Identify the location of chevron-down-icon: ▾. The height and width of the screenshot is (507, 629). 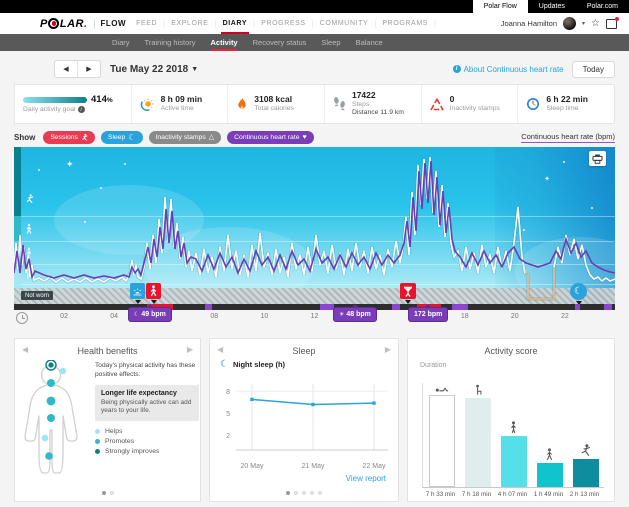
(584, 24).